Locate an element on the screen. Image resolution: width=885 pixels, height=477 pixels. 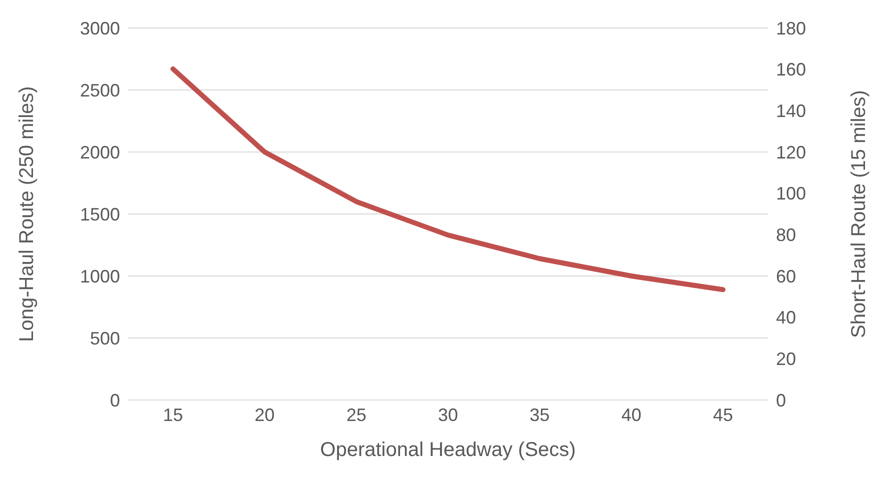
y-tick-label: 1000 is located at coordinates (100, 276).